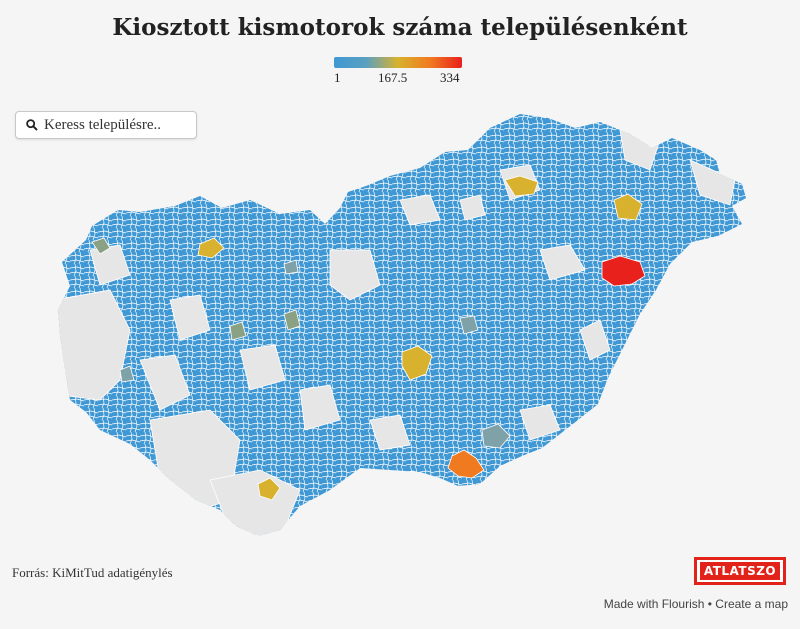  Describe the element at coordinates (654, 604) in the screenshot. I see `made-with-flourish-link: Made with Flourish` at that location.